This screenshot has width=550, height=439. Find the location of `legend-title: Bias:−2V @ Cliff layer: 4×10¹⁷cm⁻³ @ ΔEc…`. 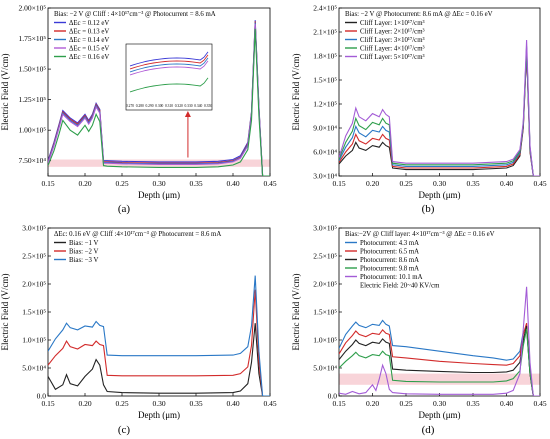

legend-title: Bias:−2V @ Cliff layer: 4×10¹⁷cm⁻³ @ ΔEc… is located at coordinates (420, 234).